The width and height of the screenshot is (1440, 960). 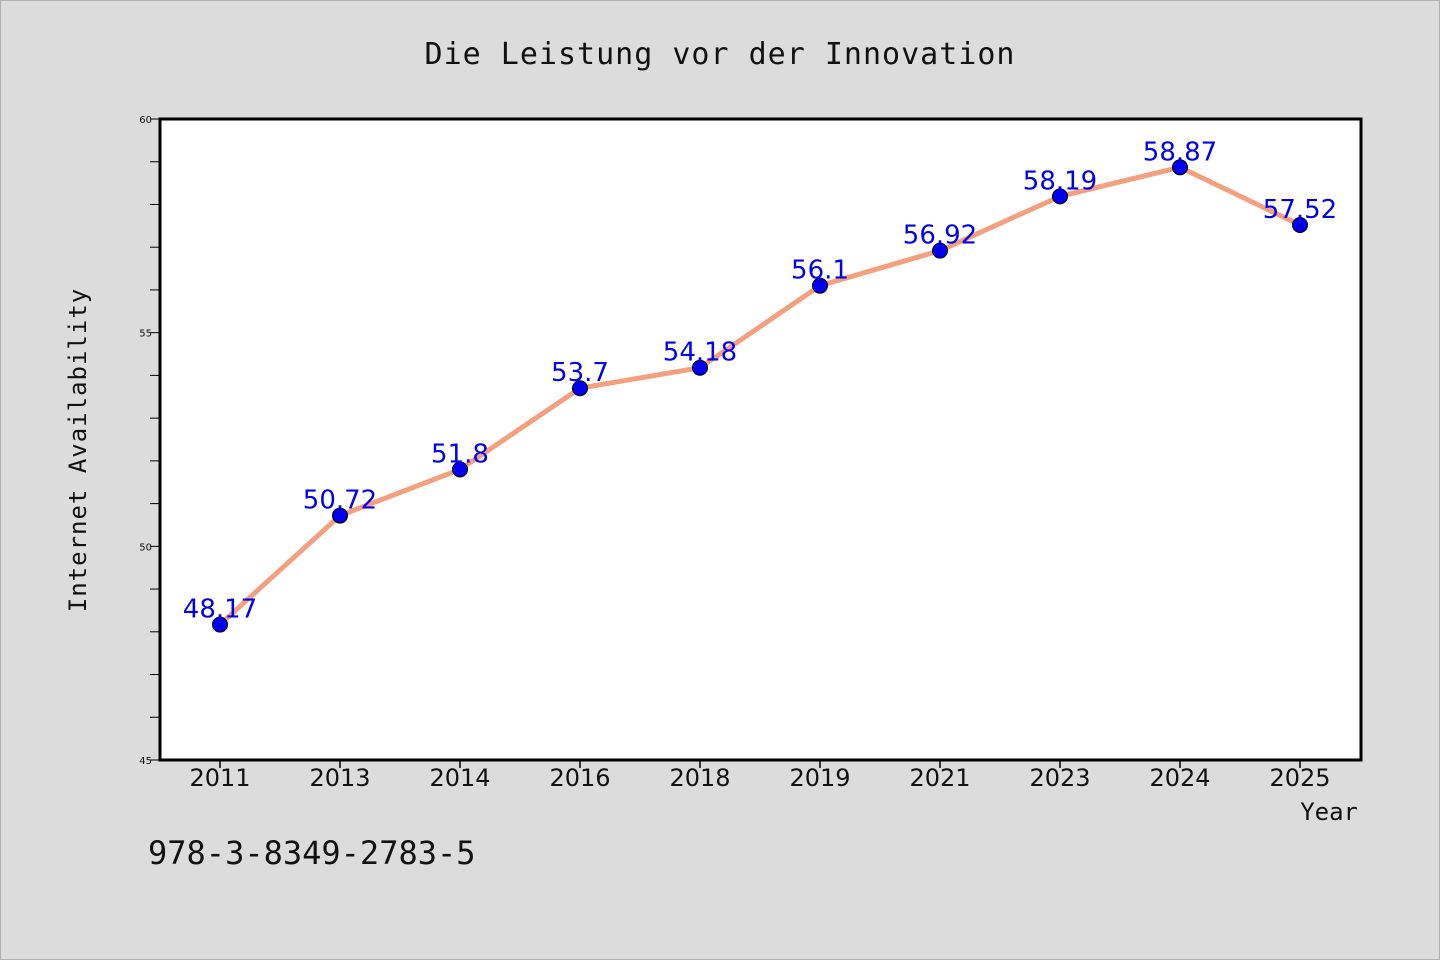 What do you see at coordinates (760, 776) in the screenshot?
I see `x-axis: 2011 2013 2014 2016 2018 2019 2021 2023 2024 2025` at bounding box center [760, 776].